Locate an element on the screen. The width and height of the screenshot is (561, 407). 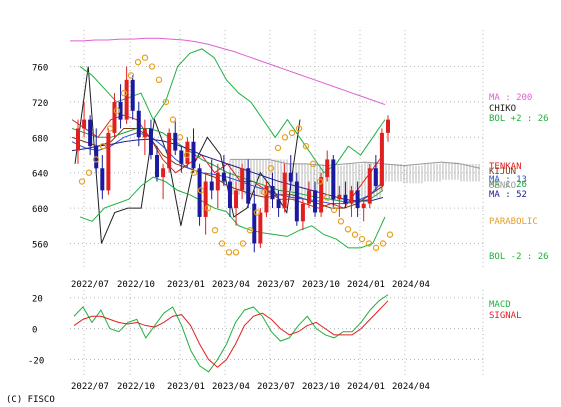
legend-label: MA : 200 is located at coordinates (510, 98).